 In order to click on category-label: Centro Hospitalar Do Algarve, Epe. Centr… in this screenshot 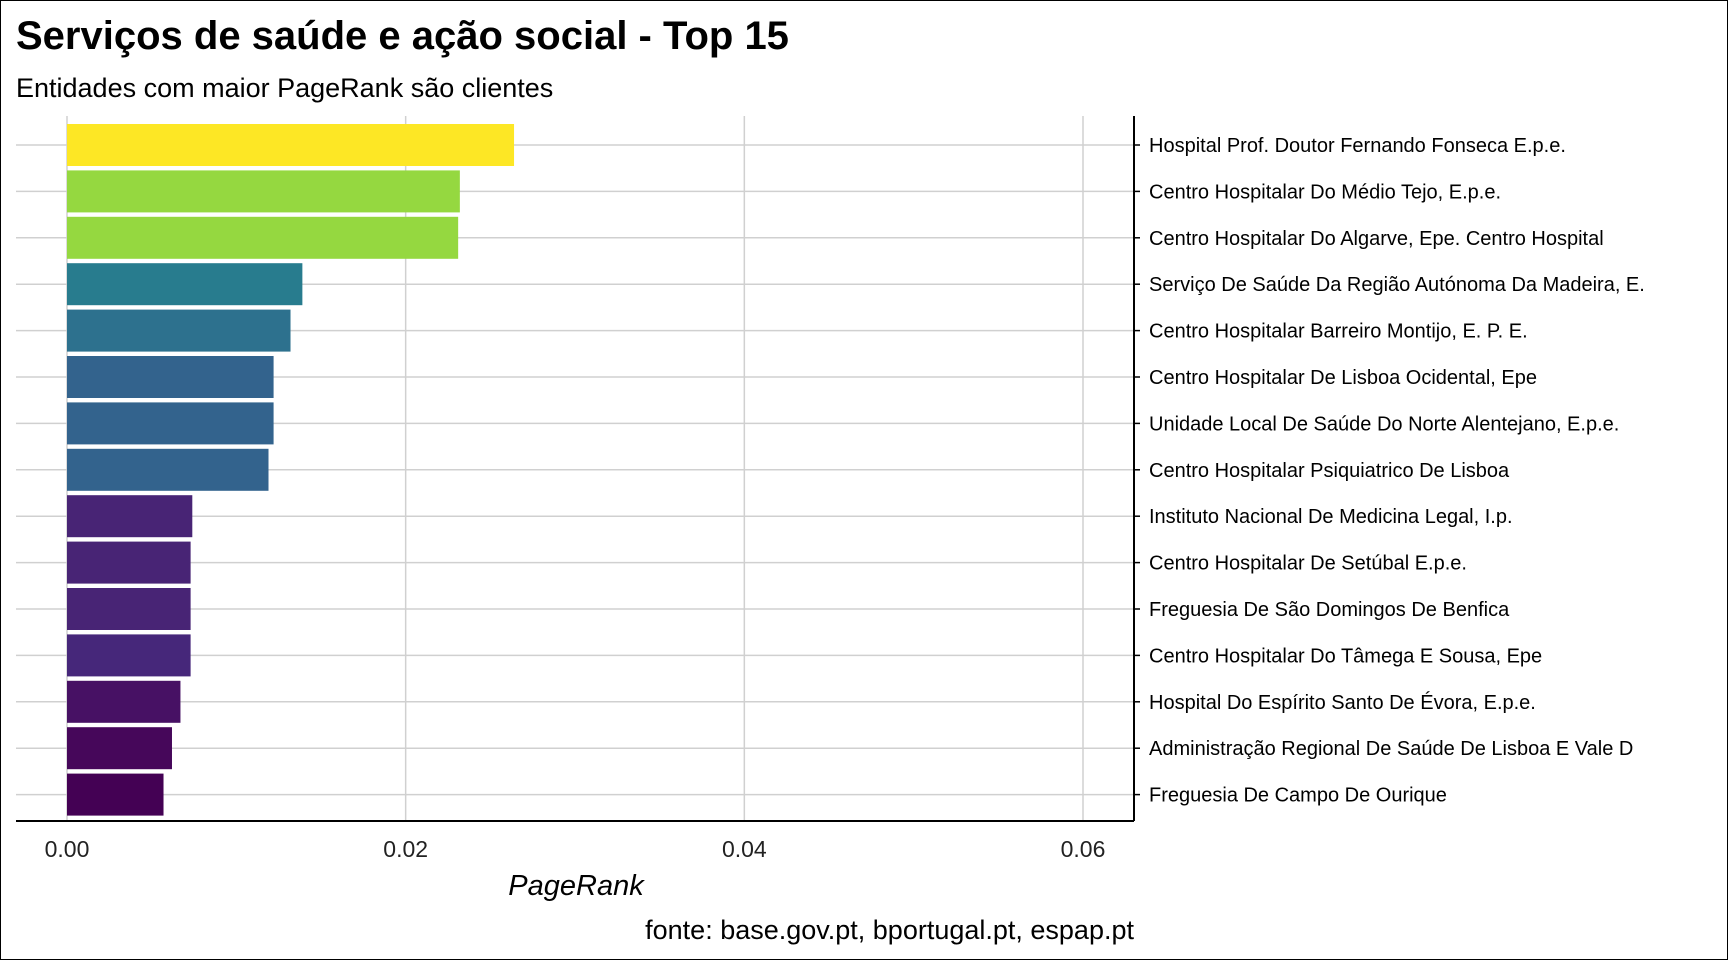, I will do `click(1376, 239)`.